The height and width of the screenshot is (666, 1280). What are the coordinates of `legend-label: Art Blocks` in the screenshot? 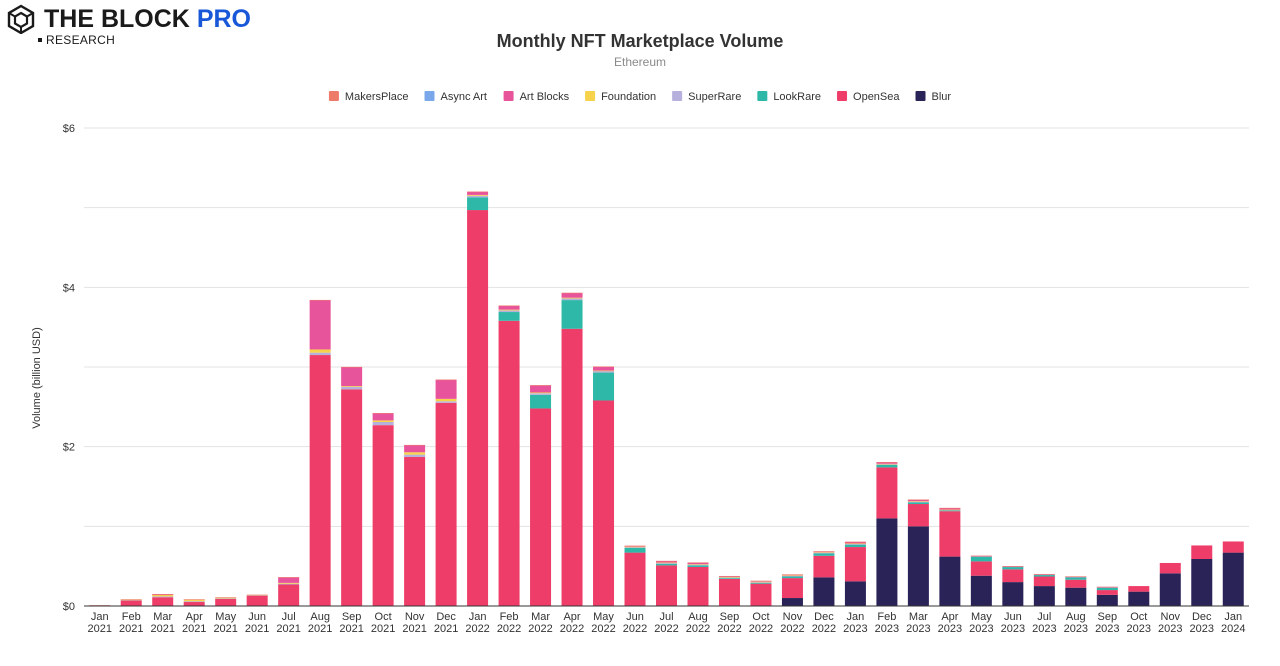 It's located at (545, 97).